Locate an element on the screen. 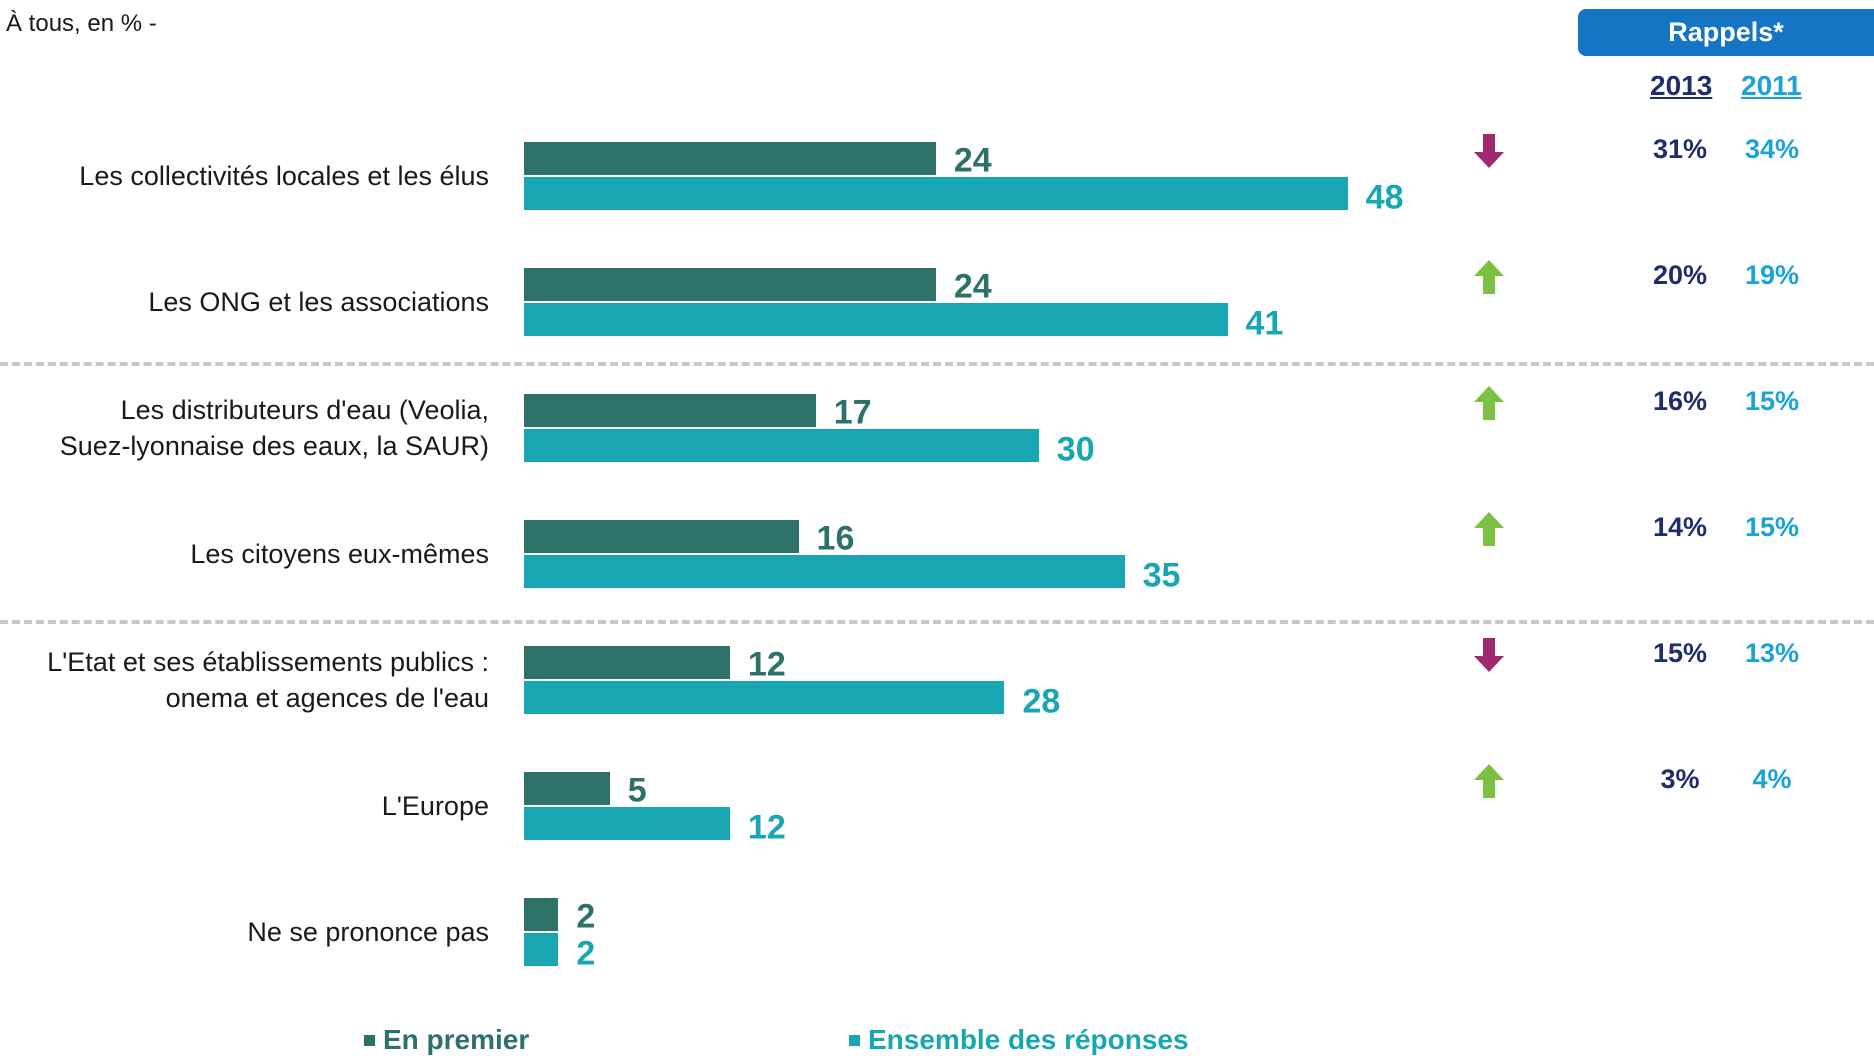  category-label: Les collectivités locales et les élus is located at coordinates (284, 176).